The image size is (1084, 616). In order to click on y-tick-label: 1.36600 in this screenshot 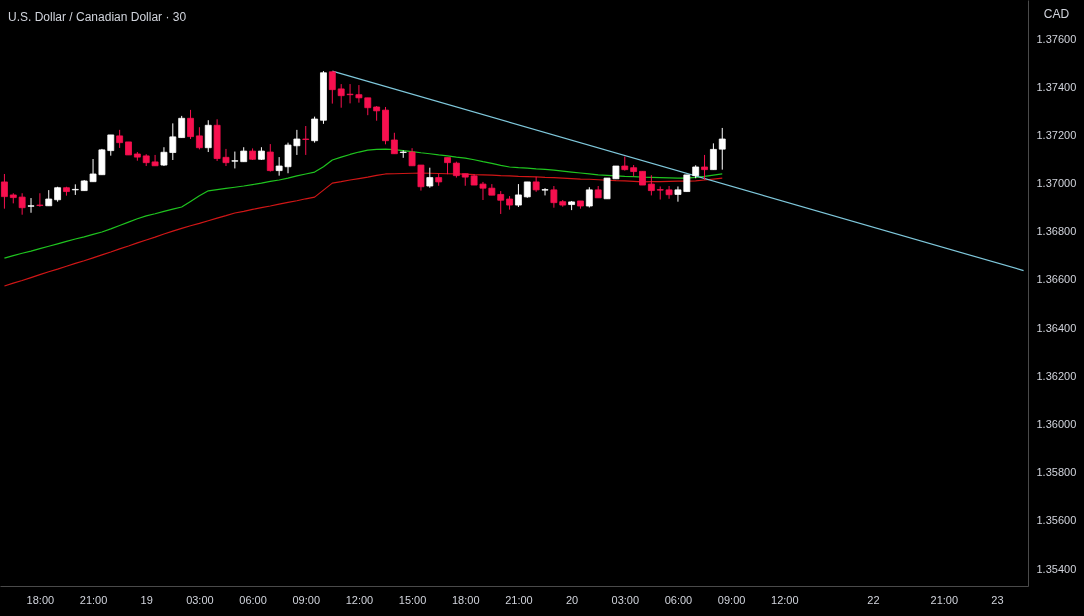, I will do `click(1056, 279)`.